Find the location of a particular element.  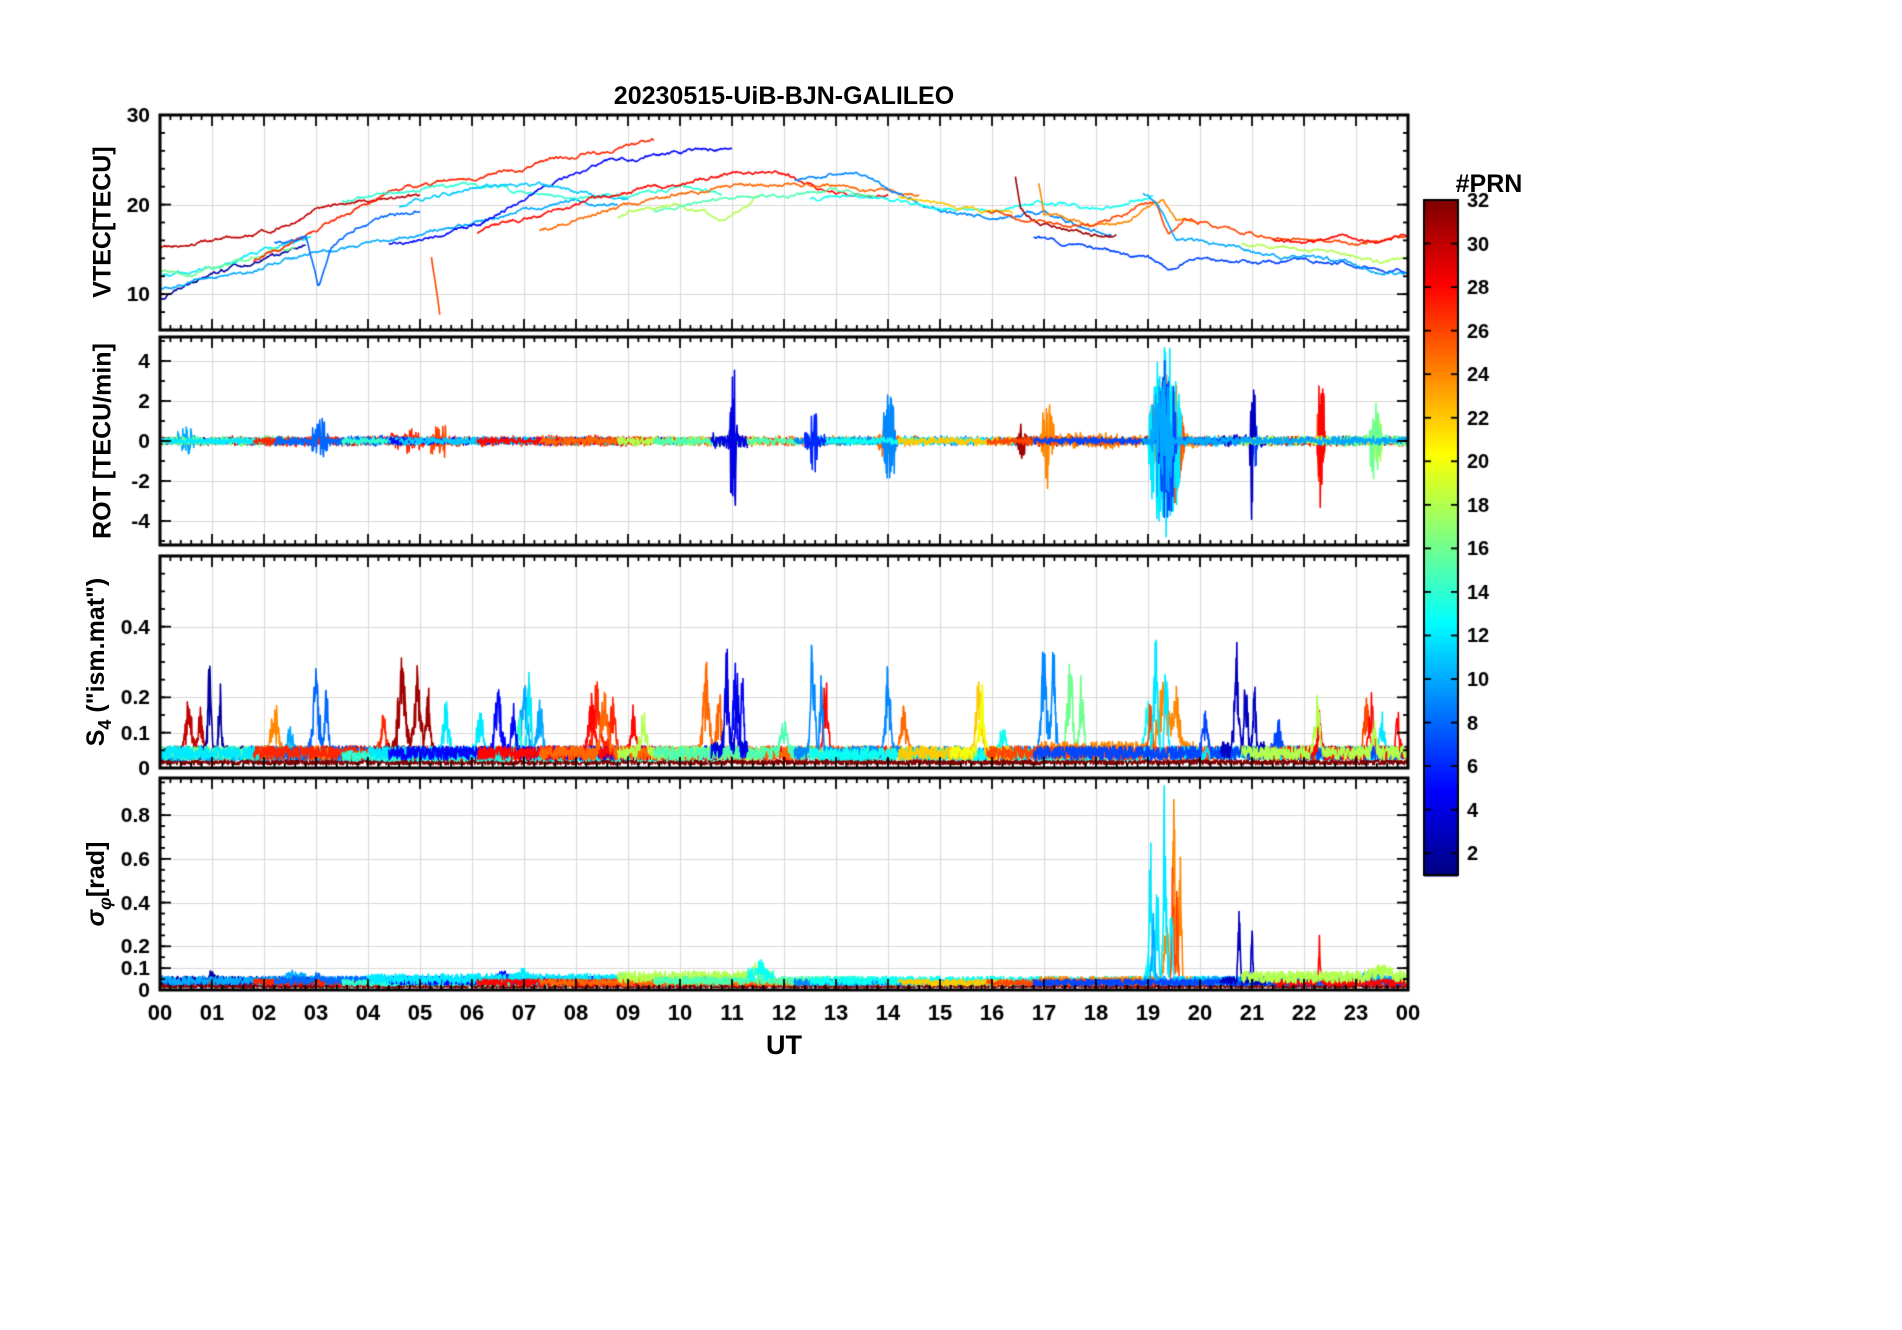

y-axis-label-part: ROT [TECU/min] is located at coordinates (102, 441).